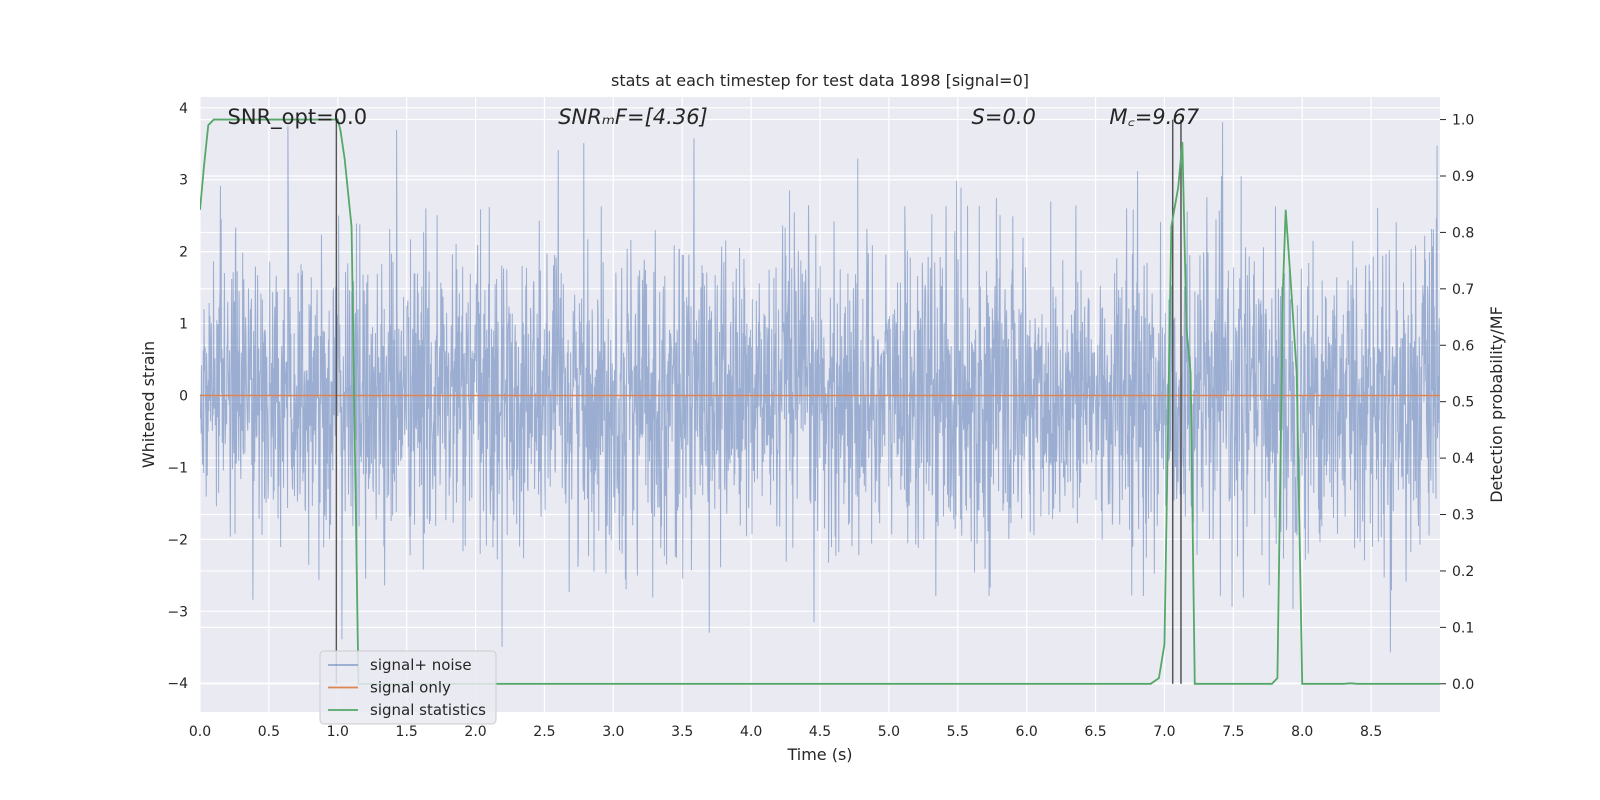  I want to click on y2-tick-label: 0.4, so click(1463, 459).